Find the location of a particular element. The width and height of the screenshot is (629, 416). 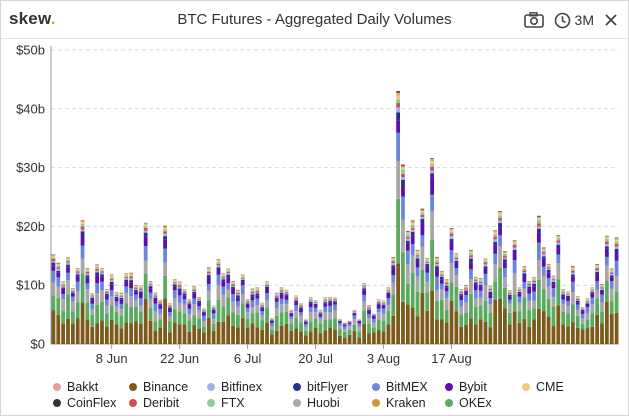

legend-item-okex: OKEx is located at coordinates (468, 403).